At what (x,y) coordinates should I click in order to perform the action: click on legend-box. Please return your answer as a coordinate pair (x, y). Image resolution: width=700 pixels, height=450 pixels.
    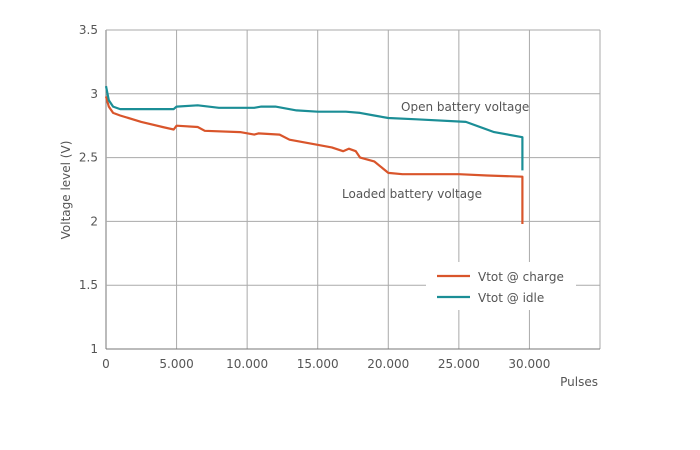
    Looking at the image, I should click on (501, 286).